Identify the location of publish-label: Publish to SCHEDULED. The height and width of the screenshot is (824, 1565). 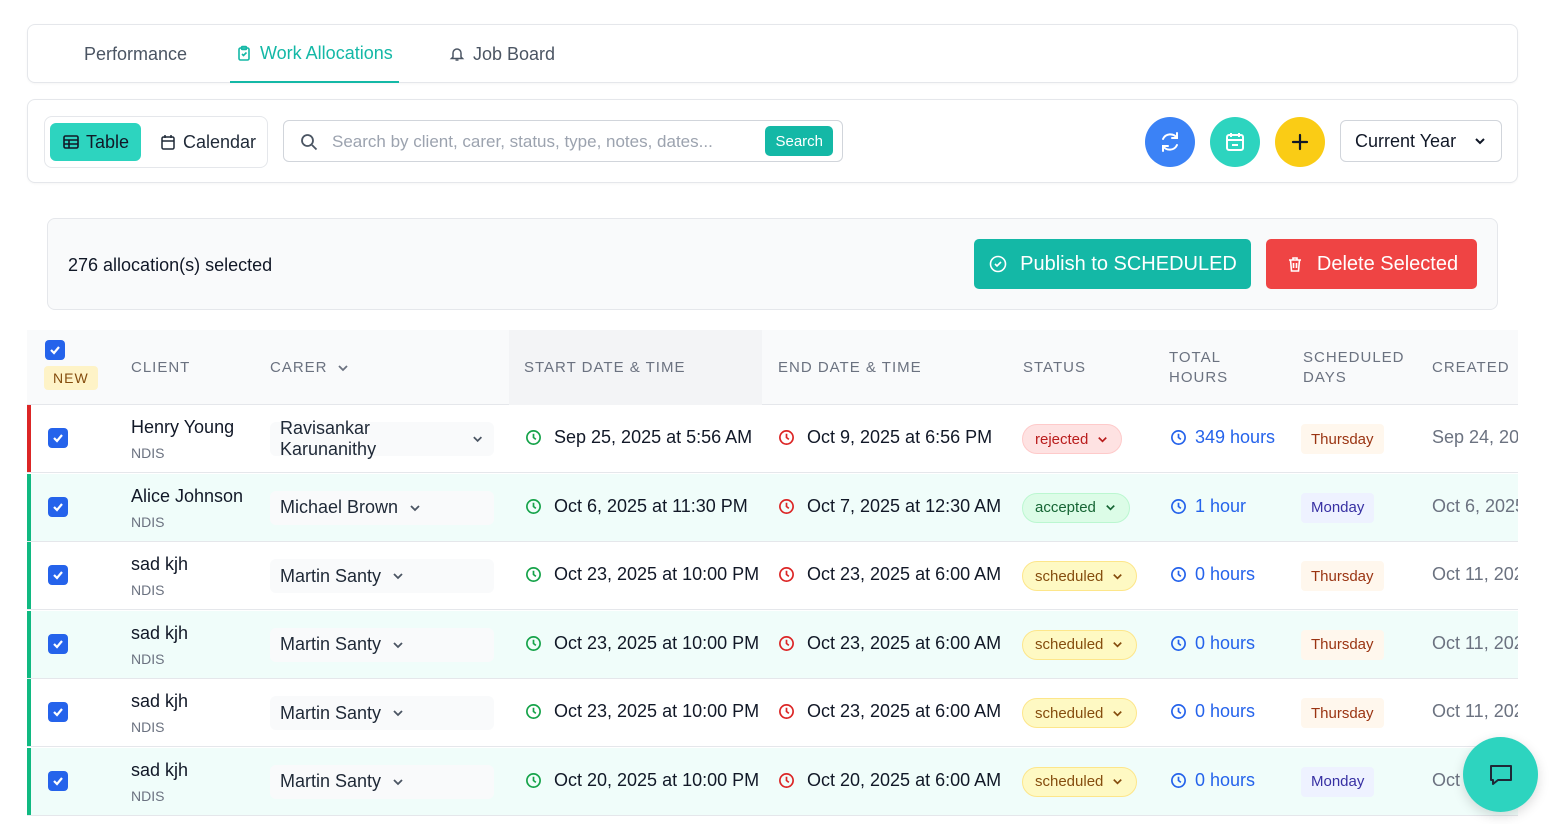
(1128, 263).